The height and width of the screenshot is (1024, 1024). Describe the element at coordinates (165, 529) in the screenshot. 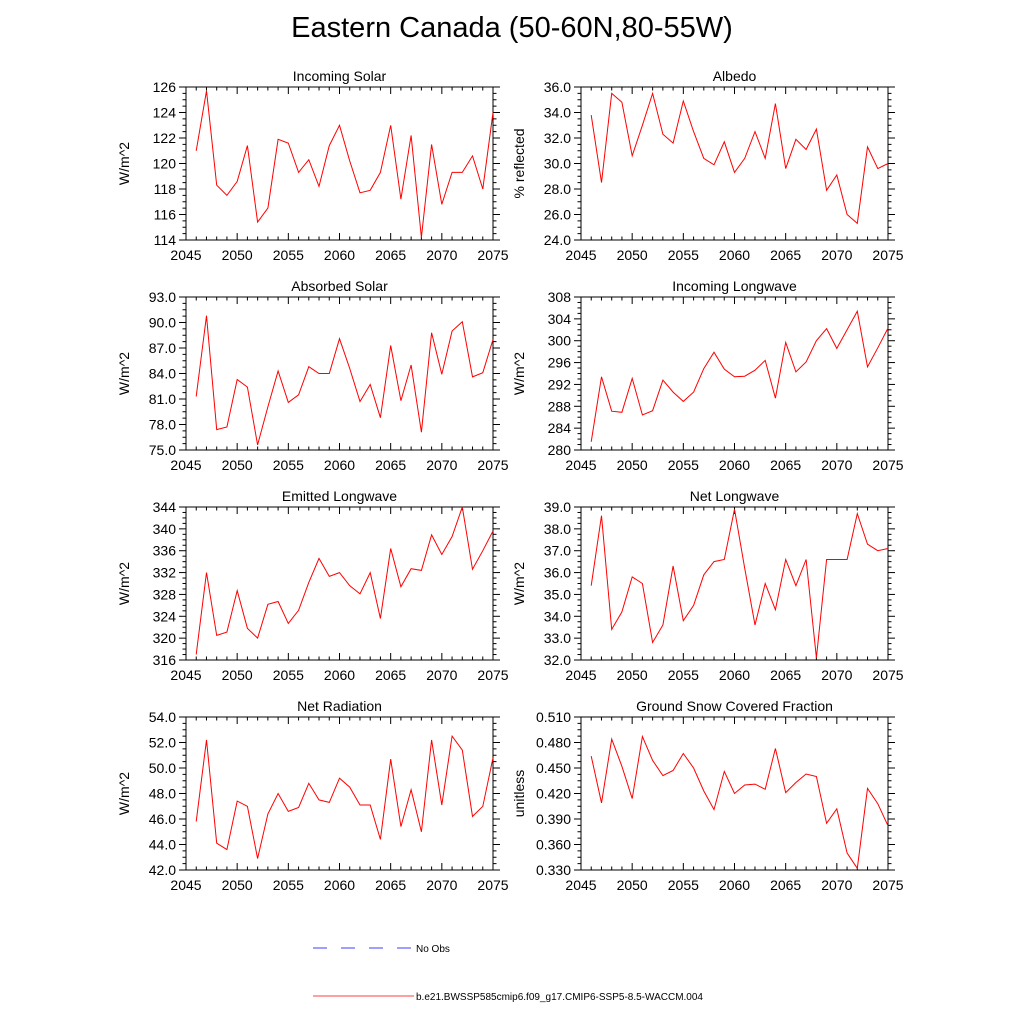

I see `y-tick-label: 340` at that location.